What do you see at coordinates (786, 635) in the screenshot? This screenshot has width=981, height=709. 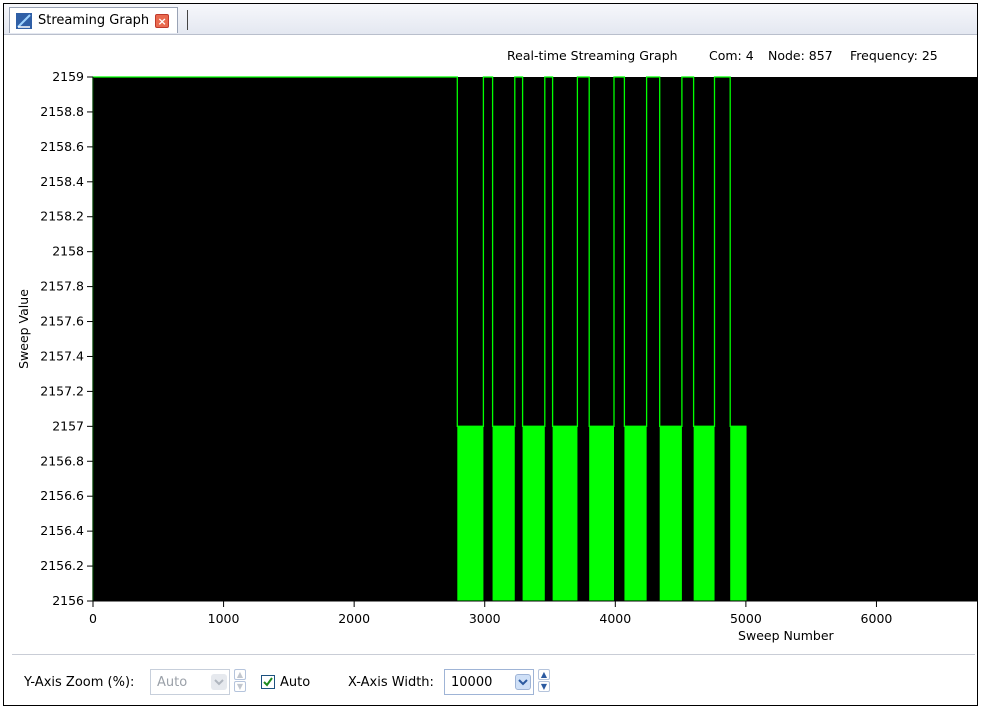 I see `x-axis-label: Sweep Number` at bounding box center [786, 635].